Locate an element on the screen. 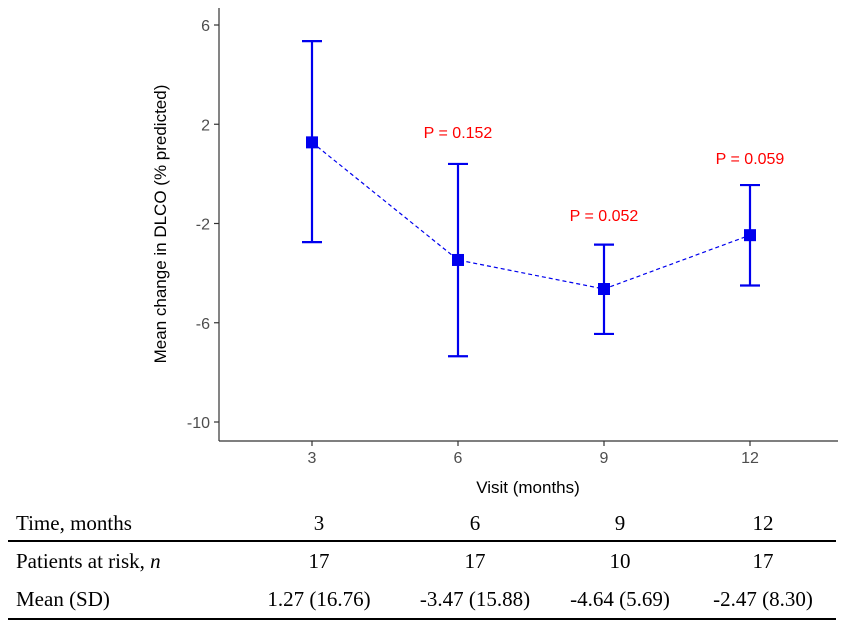 The image size is (851, 629). patients-value-12: 17 is located at coordinates (763, 560).